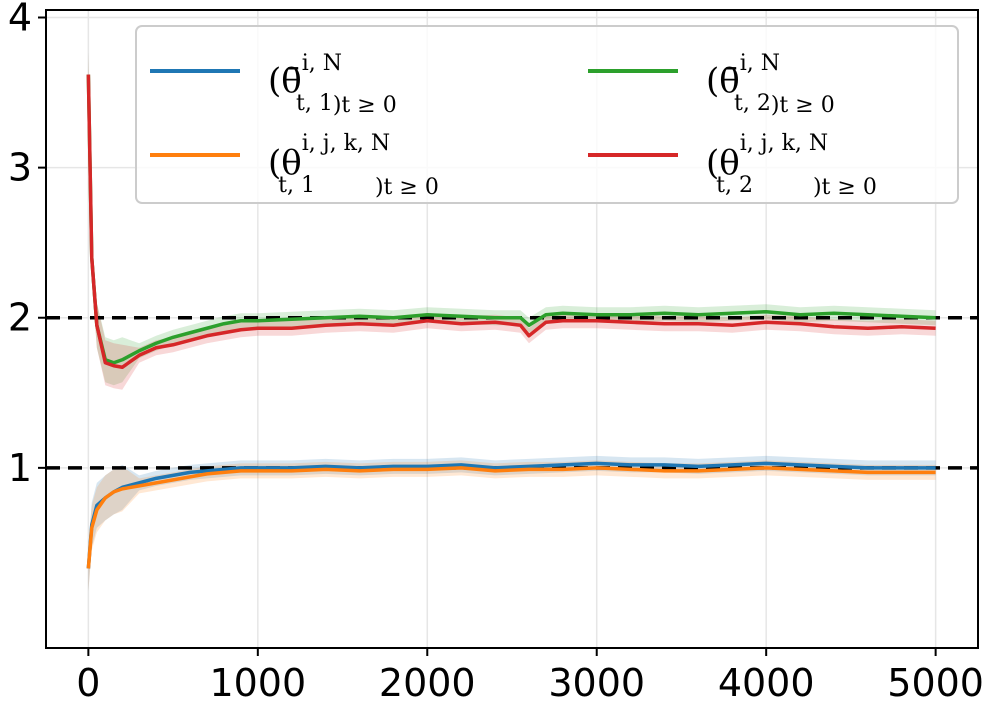 Image resolution: width=996 pixels, height=709 pixels. Describe the element at coordinates (596, 683) in the screenshot. I see `x-tick-label: 3000` at that location.